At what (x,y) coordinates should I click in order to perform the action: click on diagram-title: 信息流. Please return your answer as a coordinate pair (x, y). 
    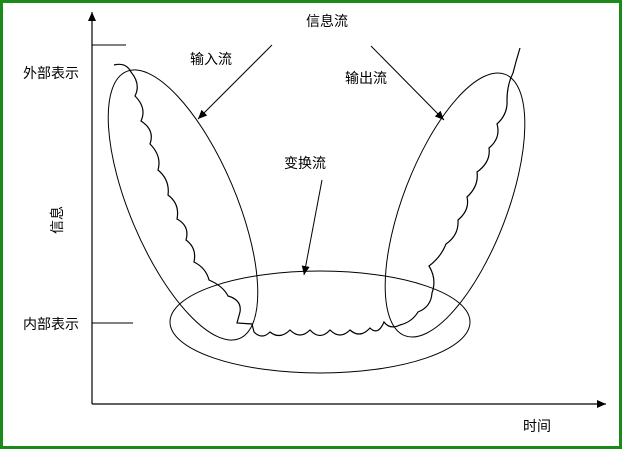
    Looking at the image, I should click on (327, 21).